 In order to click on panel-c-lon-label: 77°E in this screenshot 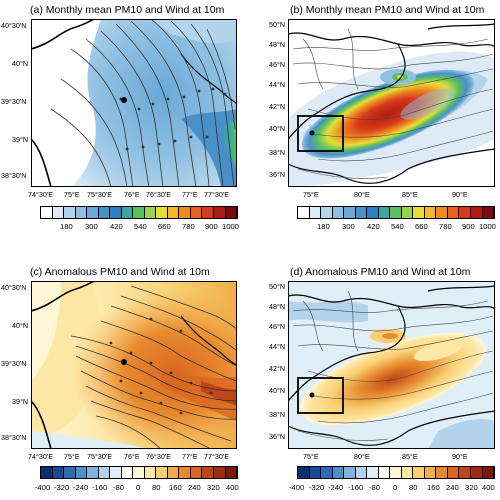, I will do `click(190, 456)`.